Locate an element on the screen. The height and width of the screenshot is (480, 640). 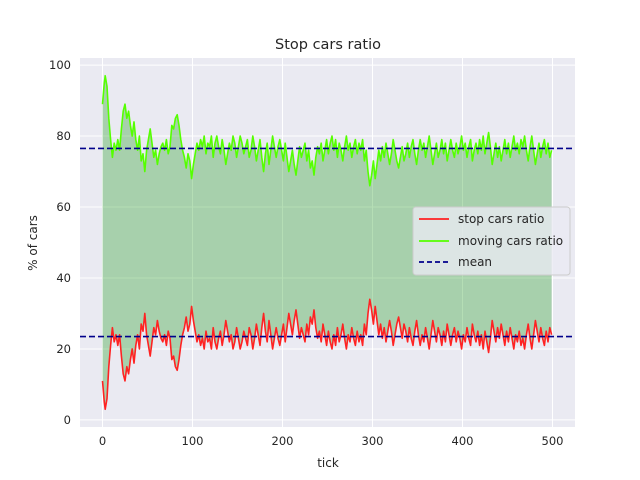
x-tick-label: 500 is located at coordinates (553, 441).